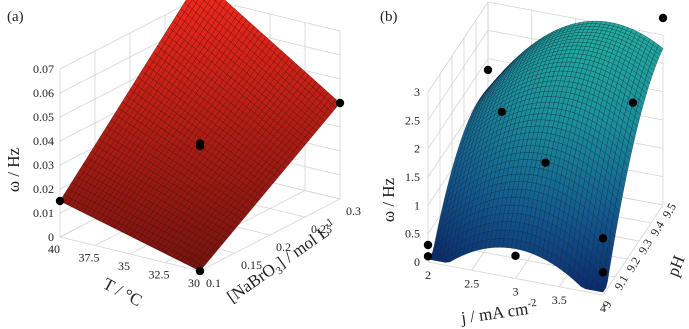 This screenshot has height=329, width=689. I want to click on z-tick-label: 0.07, so click(43, 69).